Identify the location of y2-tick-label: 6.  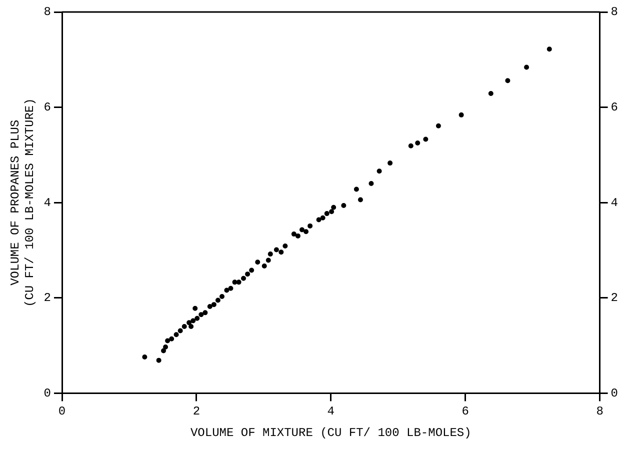
(614, 107).